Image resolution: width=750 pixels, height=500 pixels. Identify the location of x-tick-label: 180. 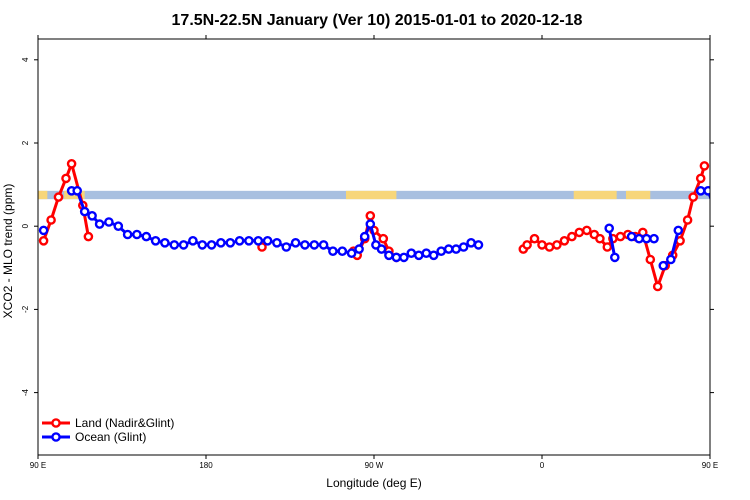
(206, 465).